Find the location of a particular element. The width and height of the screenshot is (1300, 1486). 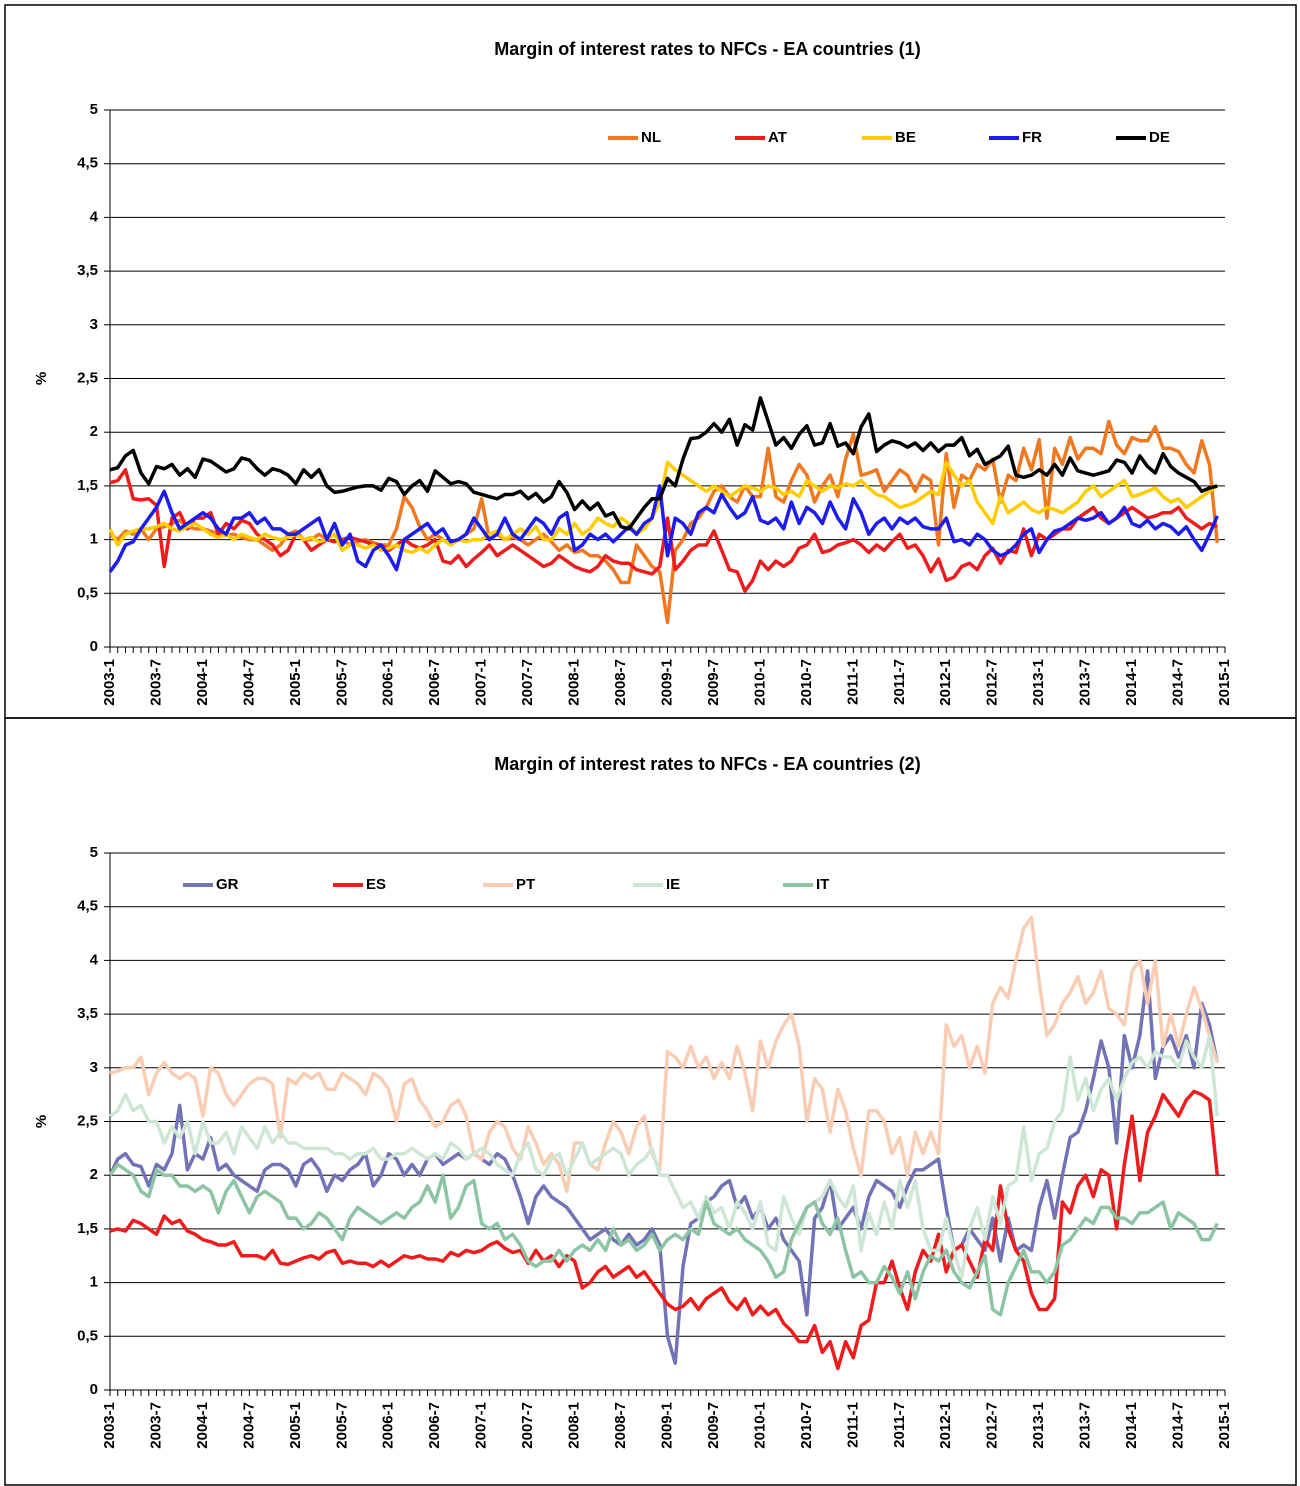

legend-label: BE is located at coordinates (905, 137).